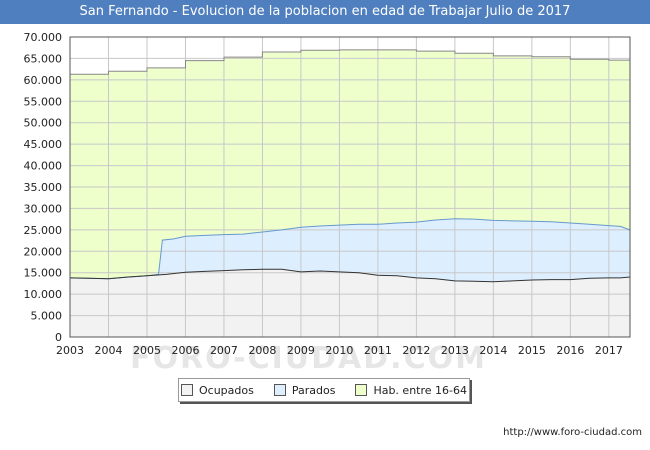 This screenshot has width=650, height=450. What do you see at coordinates (420, 390) in the screenshot?
I see `legend-label-hab: Hab. entre 16-64` at bounding box center [420, 390].